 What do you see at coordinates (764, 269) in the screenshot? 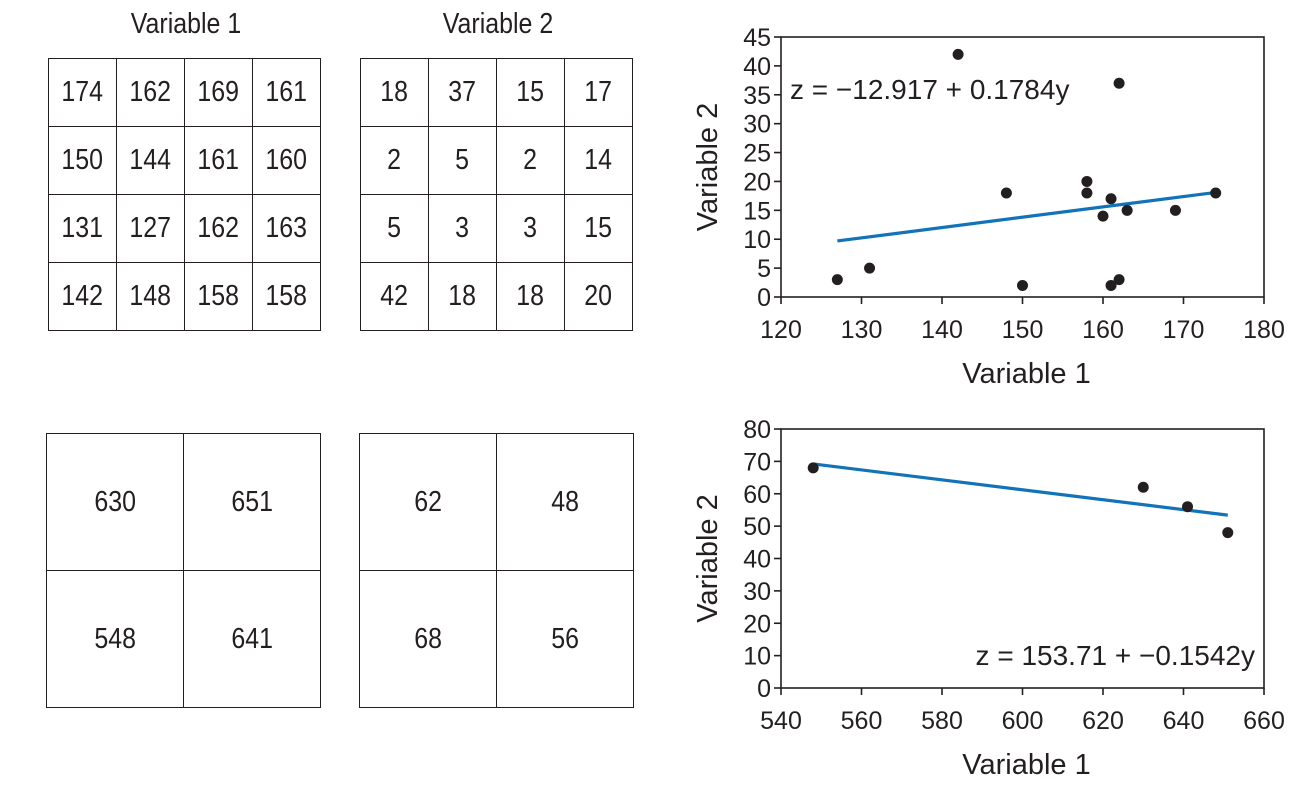
I see `y-tick-label: 5` at bounding box center [764, 269].